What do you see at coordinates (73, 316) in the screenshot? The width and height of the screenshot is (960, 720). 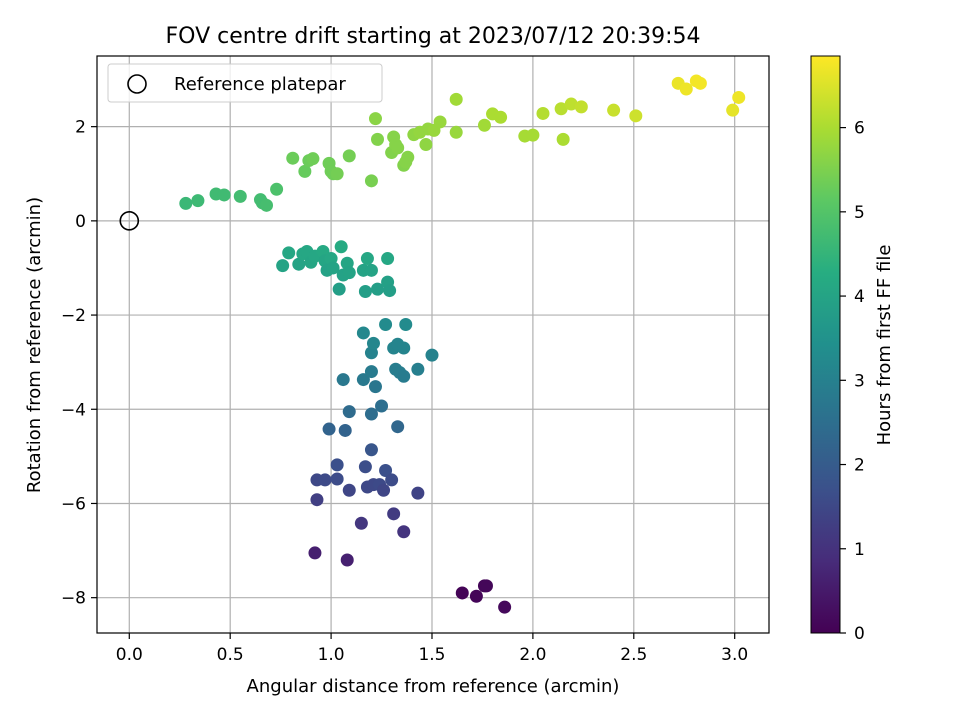 I see `y-tick-label: −2` at bounding box center [73, 316].